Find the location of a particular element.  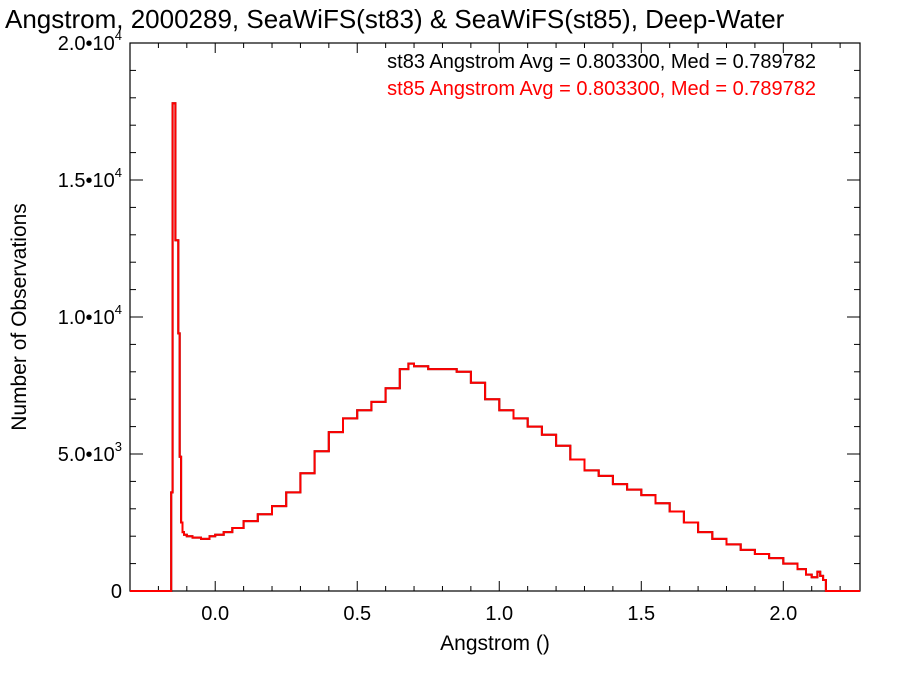

y-tick-mantissa: 5.0•10 is located at coordinates (86, 455).